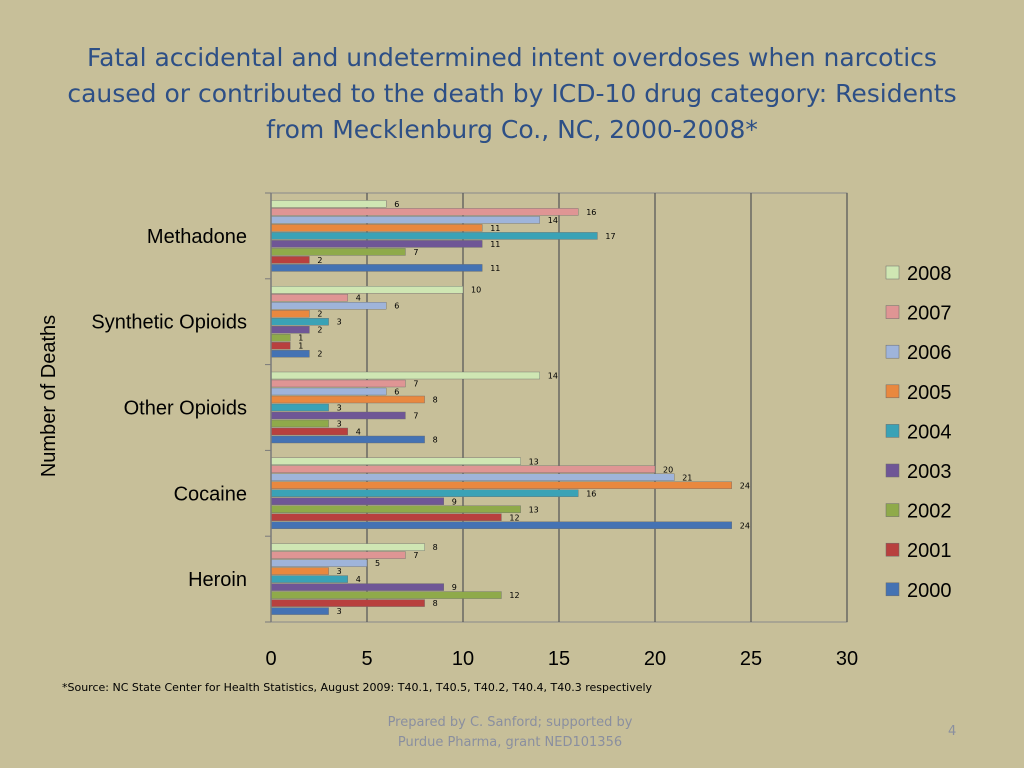 The height and width of the screenshot is (768, 1024). What do you see at coordinates (476, 290) in the screenshot?
I see `data-label: 10` at bounding box center [476, 290].